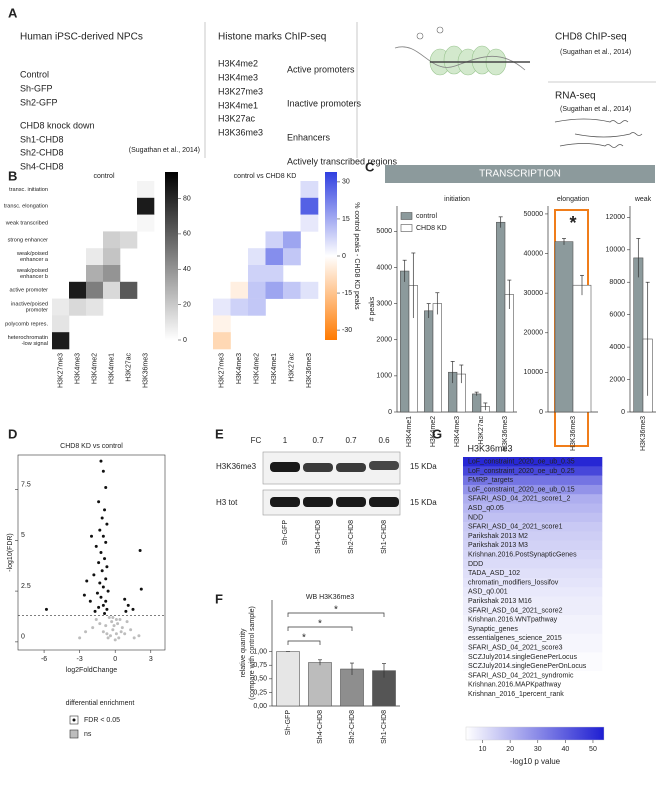  What do you see at coordinates (151, 659) in the screenshot?
I see `x-tick-label: 3` at bounding box center [151, 659].